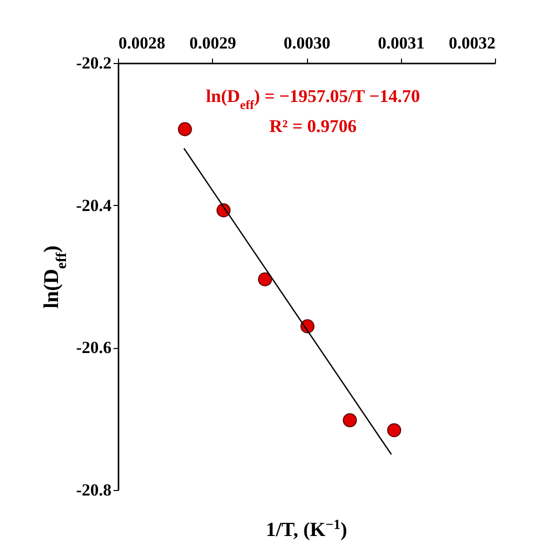 The image size is (534, 548). Describe the element at coordinates (94, 205) in the screenshot. I see `y-tick-label: -20.4` at that location.